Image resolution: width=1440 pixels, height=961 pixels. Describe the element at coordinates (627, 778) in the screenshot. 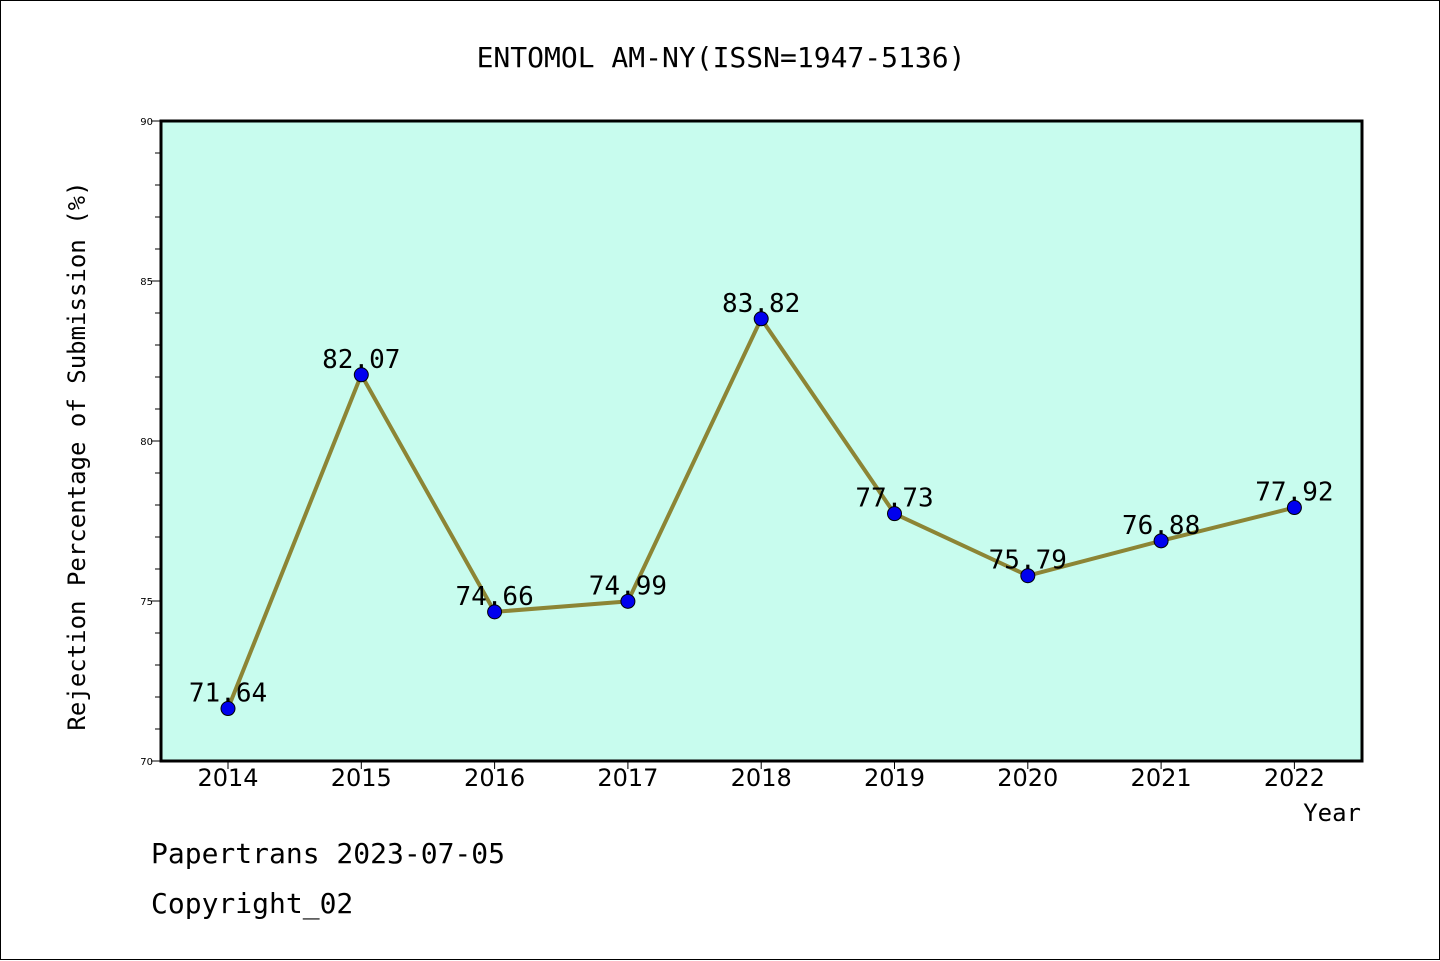

I see `x-tick-label: 2017` at that location.